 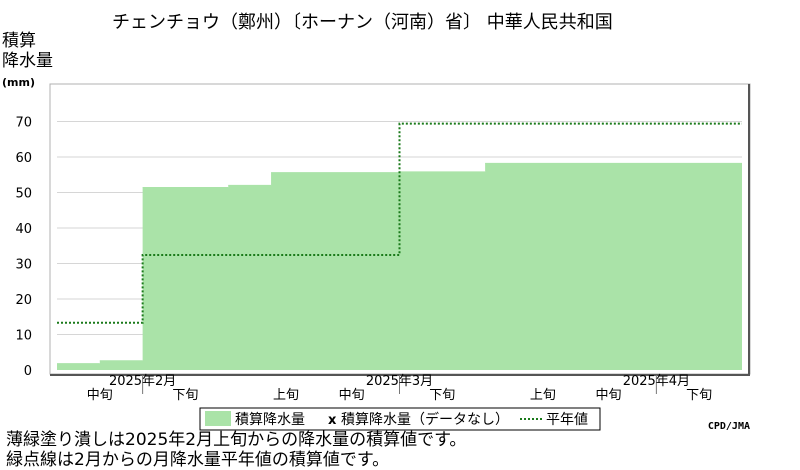 I want to click on y-tick-label: 50, so click(x=23, y=194).